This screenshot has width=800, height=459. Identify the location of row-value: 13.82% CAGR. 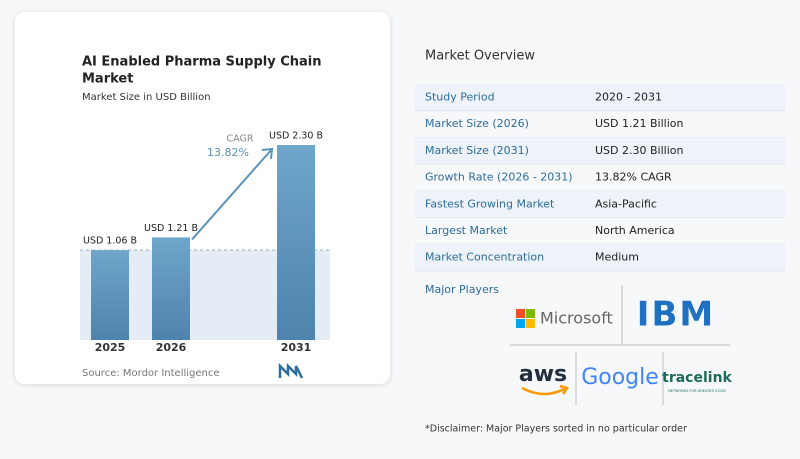
(633, 177).